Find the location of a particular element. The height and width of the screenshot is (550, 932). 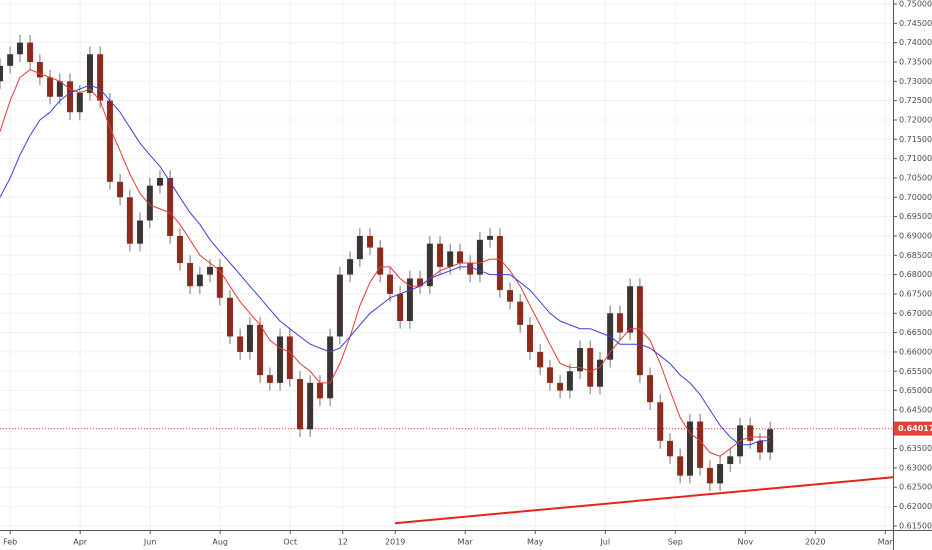

y-tick-label: 0.74500 is located at coordinates (915, 23).